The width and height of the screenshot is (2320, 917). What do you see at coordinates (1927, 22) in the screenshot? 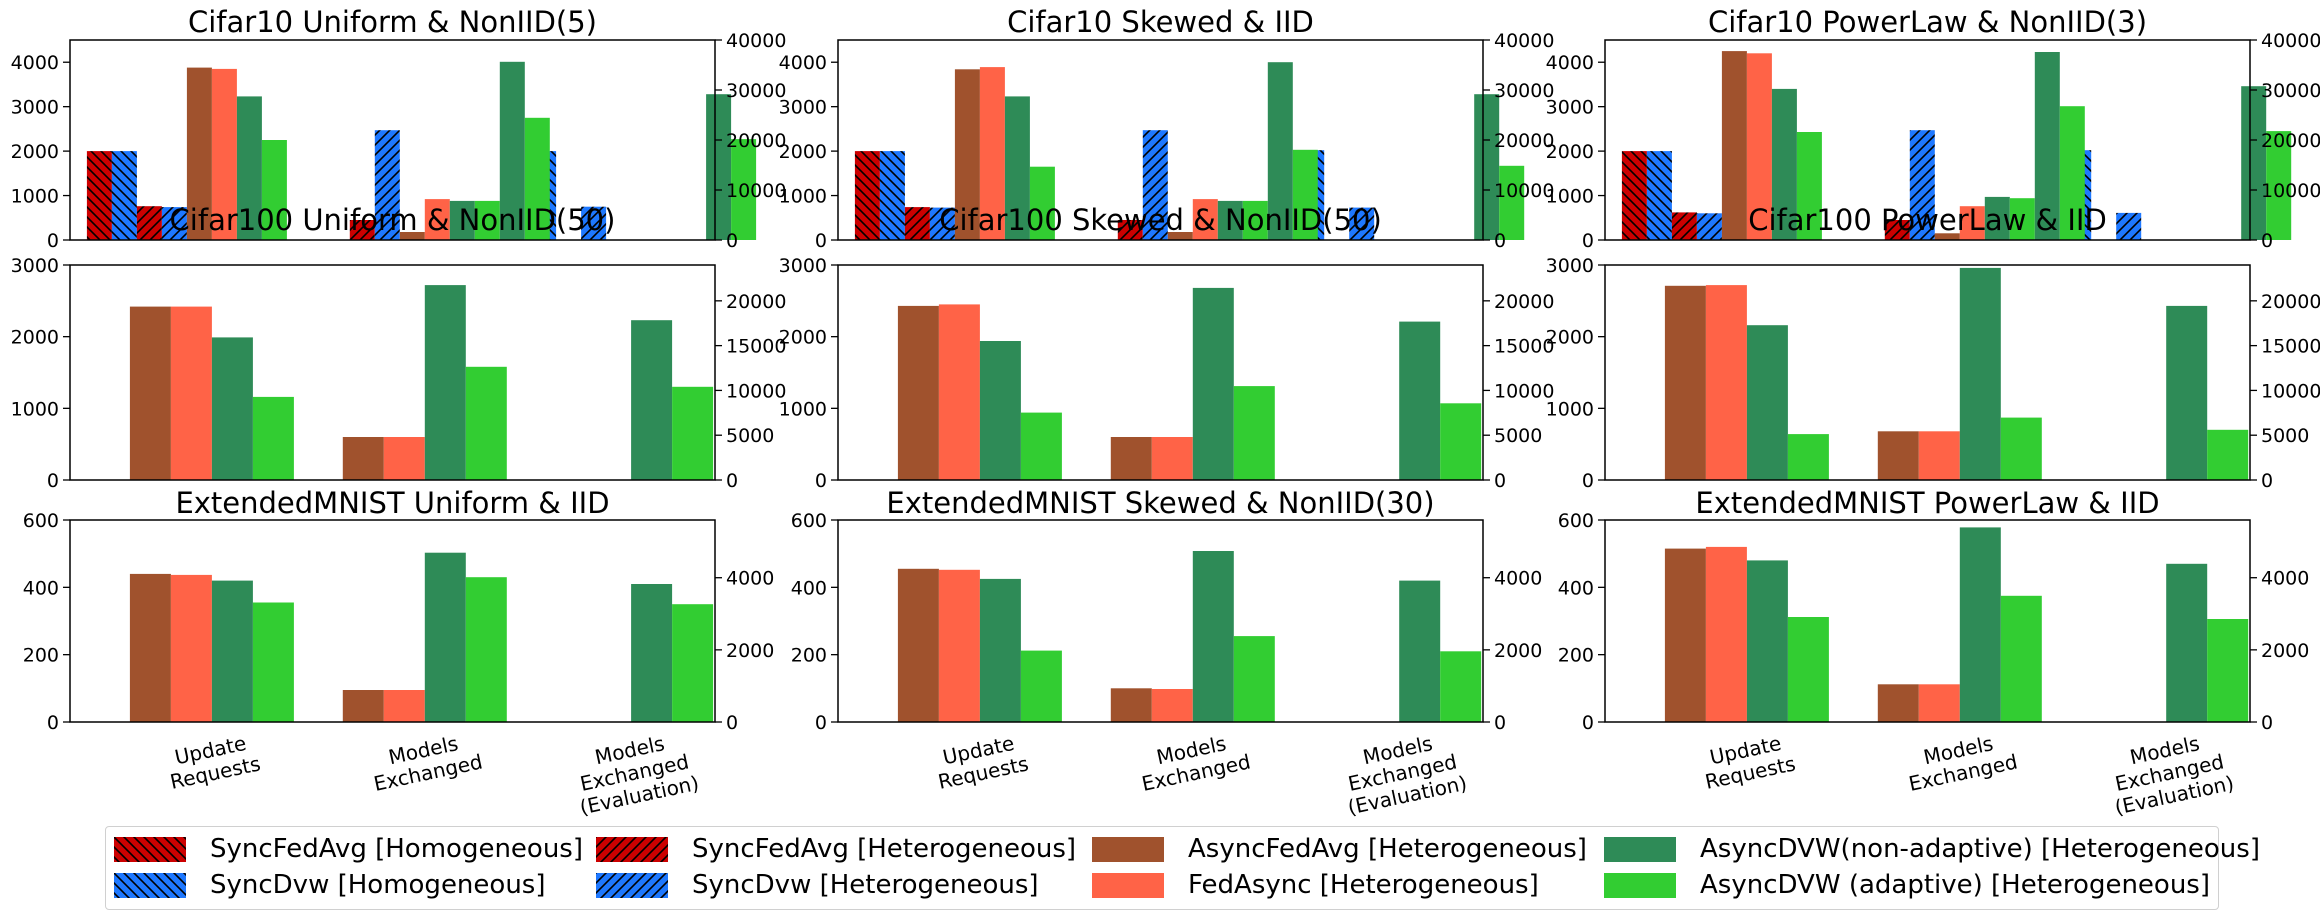
I see `chart-title: Cifar10 PowerLaw & NonIID(3)` at bounding box center [1927, 22].